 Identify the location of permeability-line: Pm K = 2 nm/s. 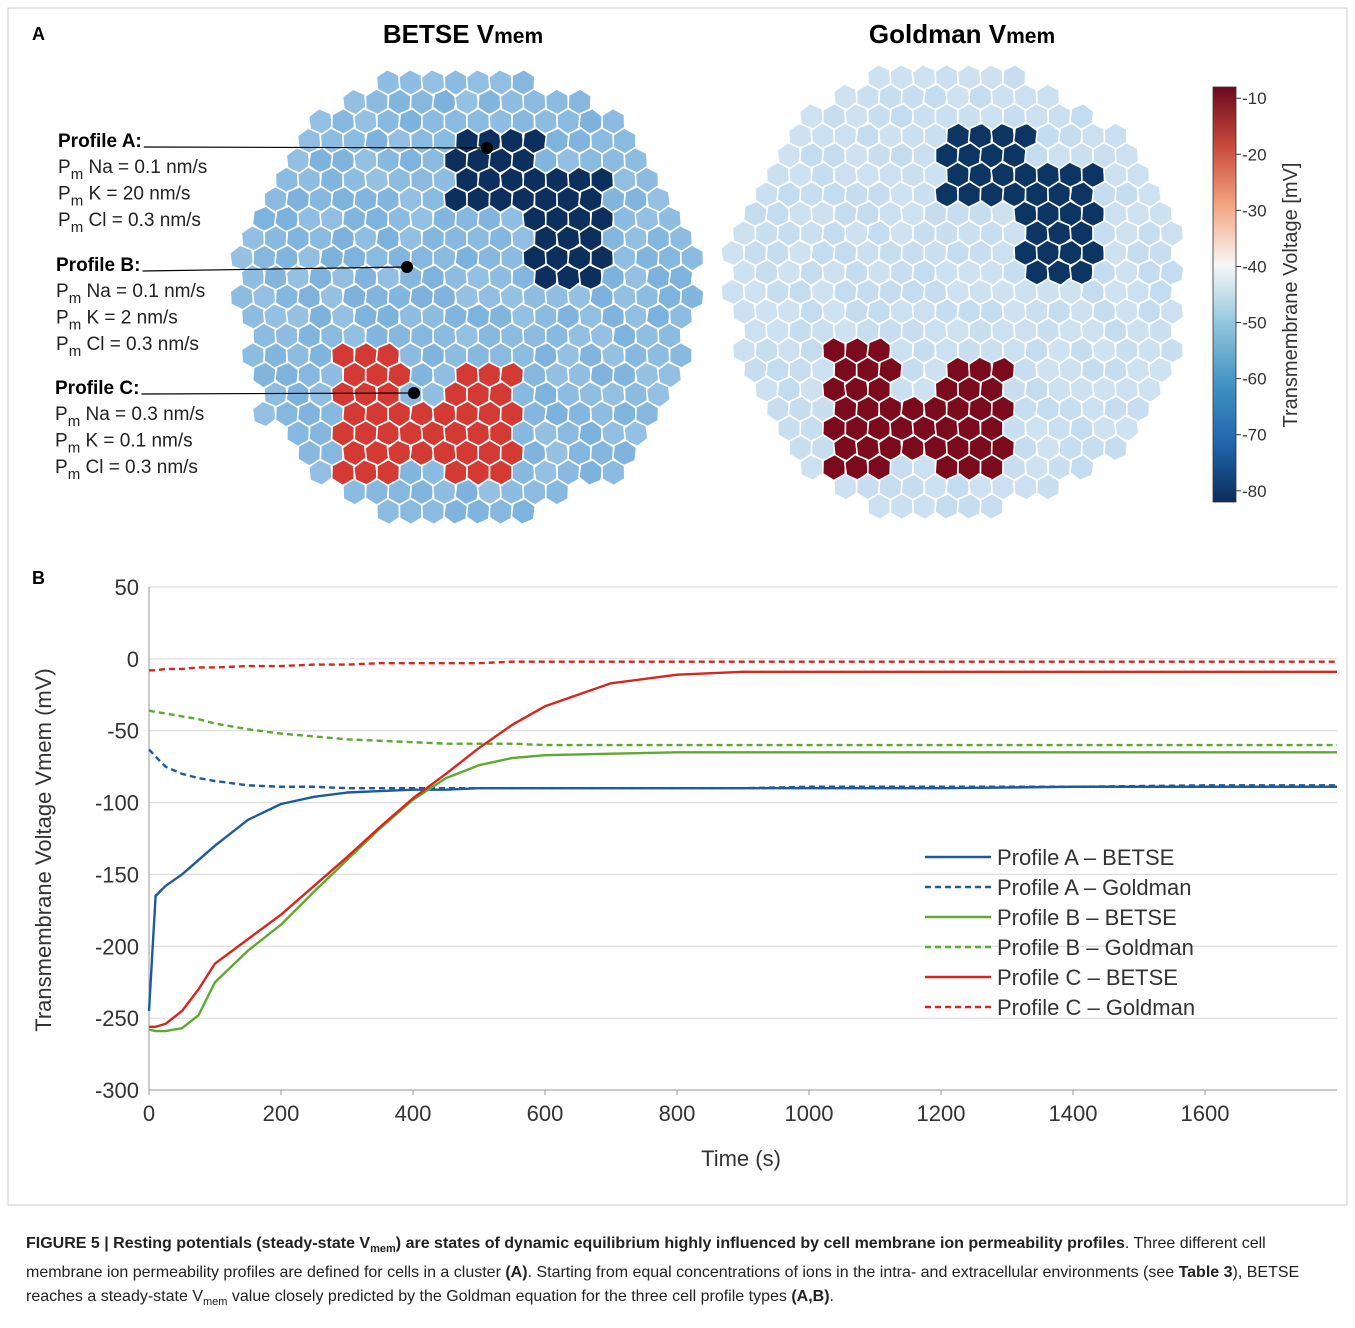
(117, 321).